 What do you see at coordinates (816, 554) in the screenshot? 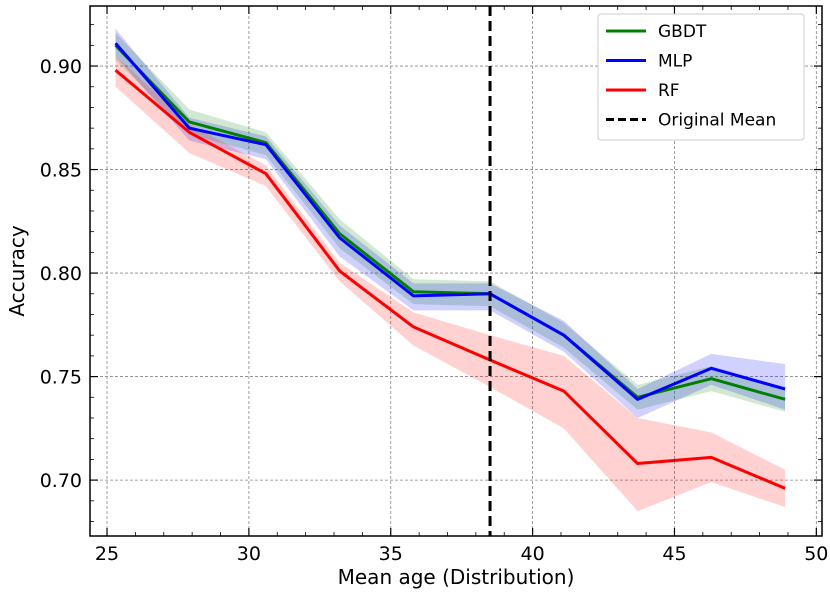
I see `x-tick-label: 50` at bounding box center [816, 554].